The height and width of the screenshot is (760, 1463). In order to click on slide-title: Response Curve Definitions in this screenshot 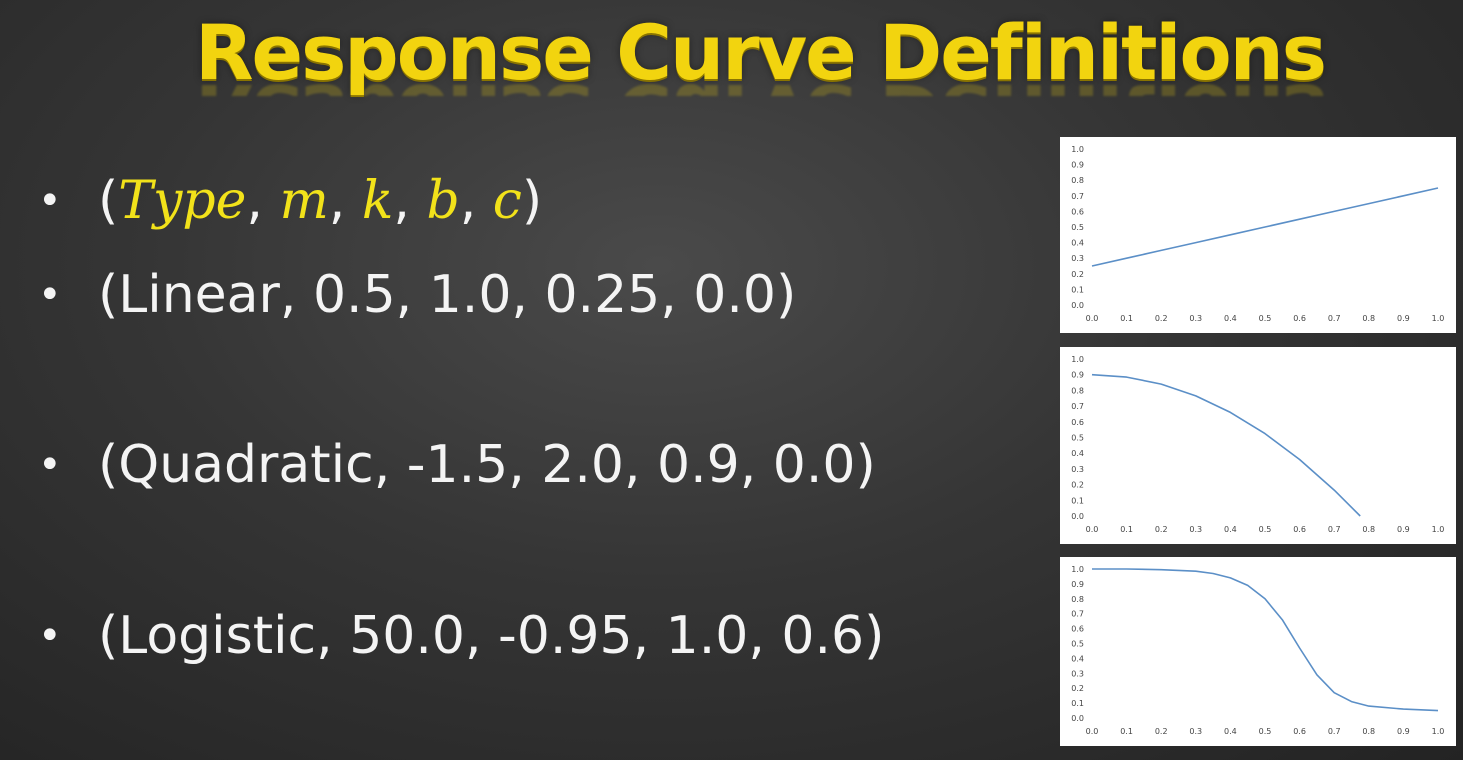, I will do `click(761, 52)`.